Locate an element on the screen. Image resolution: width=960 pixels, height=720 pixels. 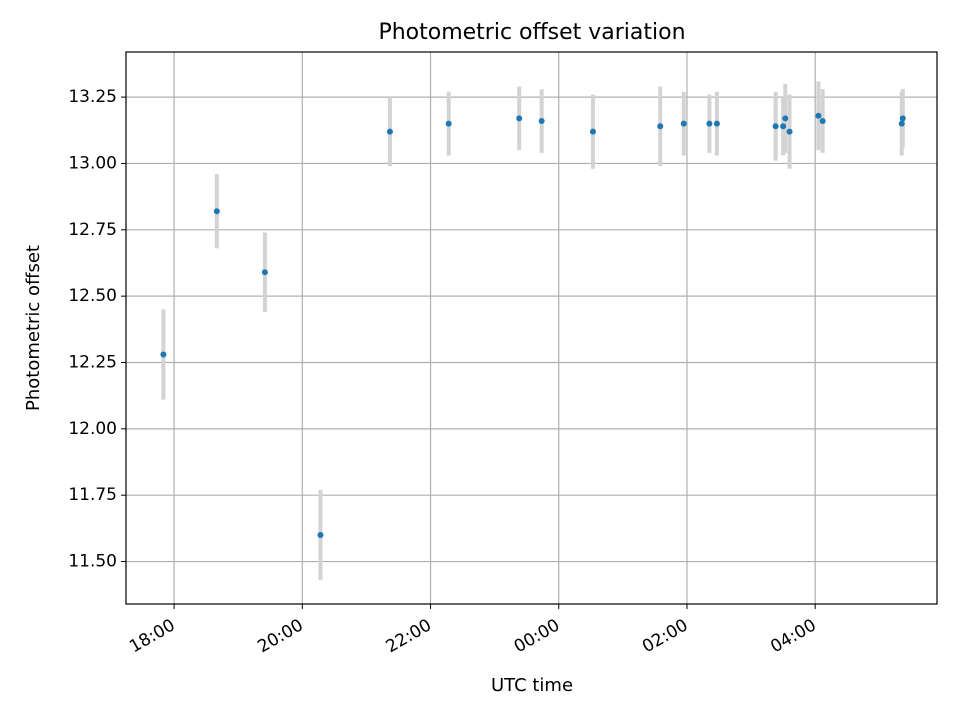
y-tick-label: 12.50 is located at coordinates (92, 296).